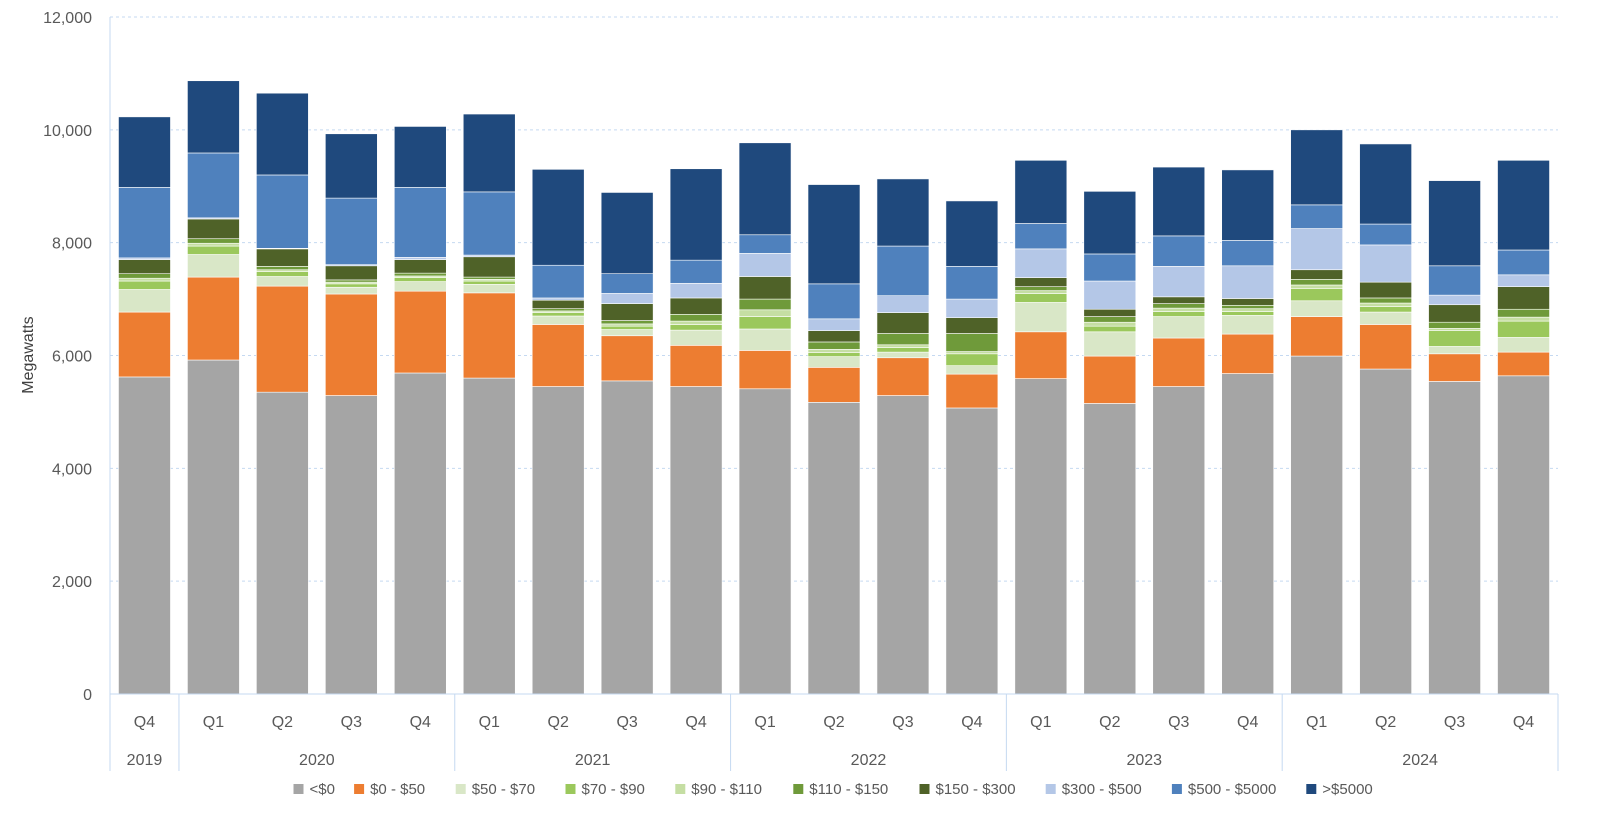 The width and height of the screenshot is (1605, 827). What do you see at coordinates (145, 760) in the screenshot?
I see `x-group-label: 2019` at bounding box center [145, 760].